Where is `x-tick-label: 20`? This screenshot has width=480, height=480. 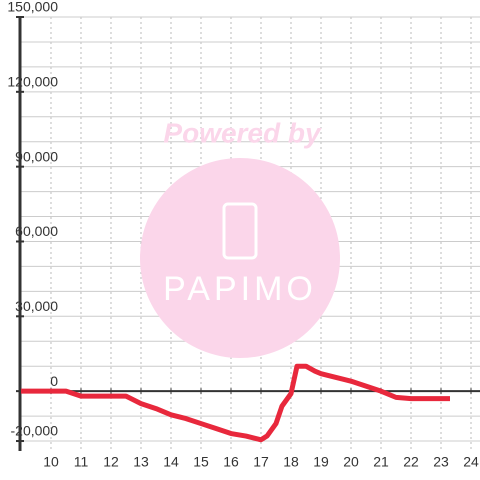 x-tick-label: 20 is located at coordinates (351, 462).